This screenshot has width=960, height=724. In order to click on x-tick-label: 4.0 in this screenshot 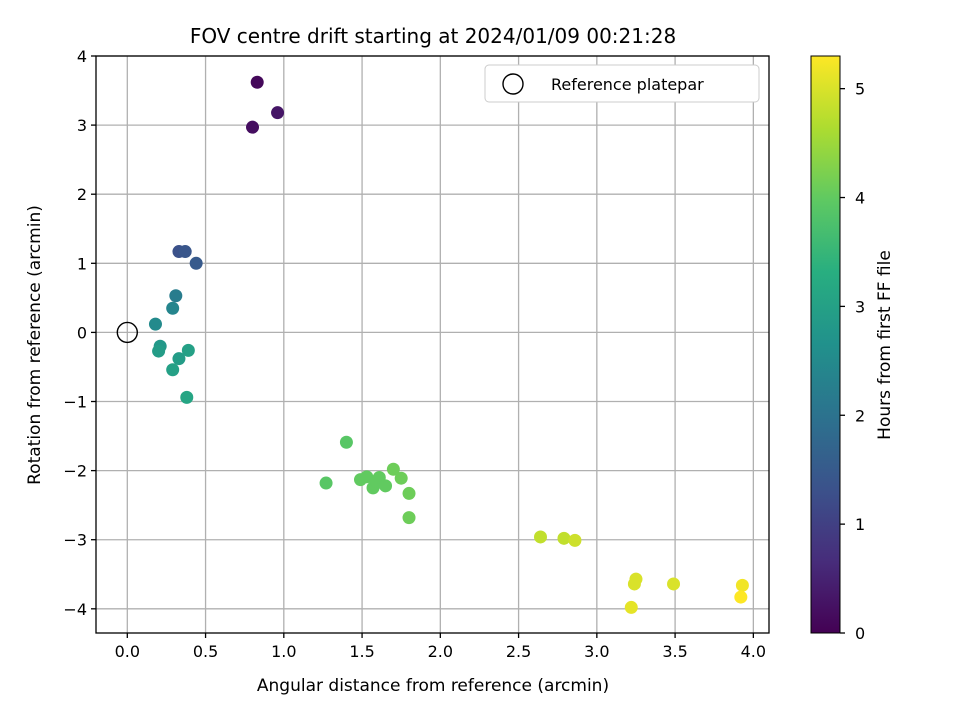, I will do `click(753, 651)`.